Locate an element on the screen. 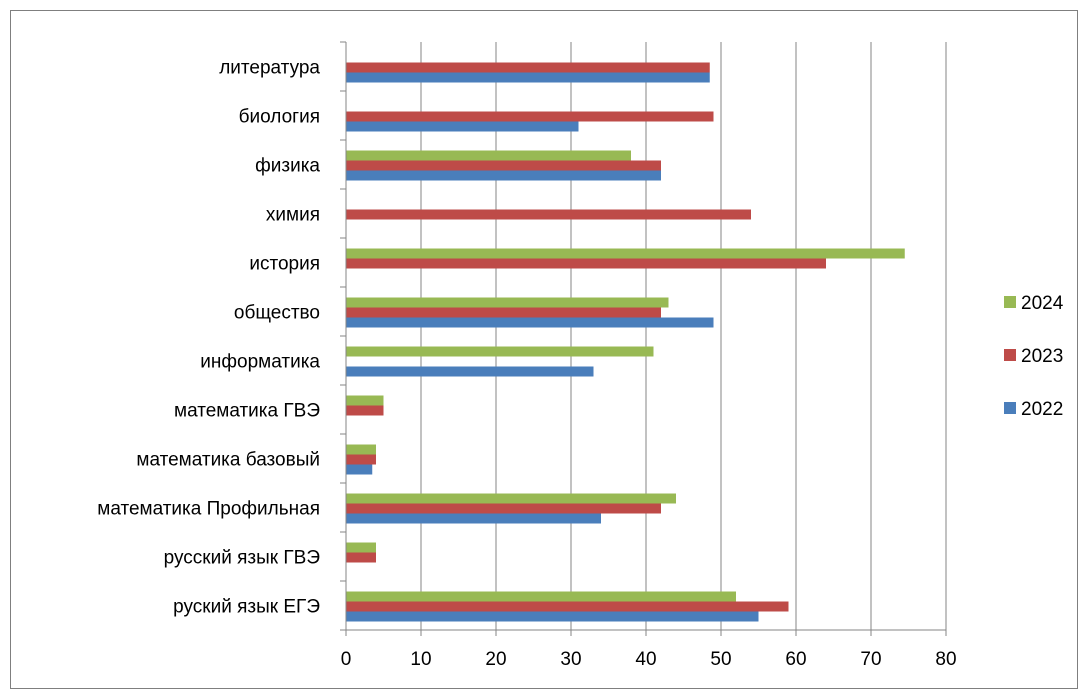 The image size is (1089, 691). x-tick-label: 0 is located at coordinates (346, 659).